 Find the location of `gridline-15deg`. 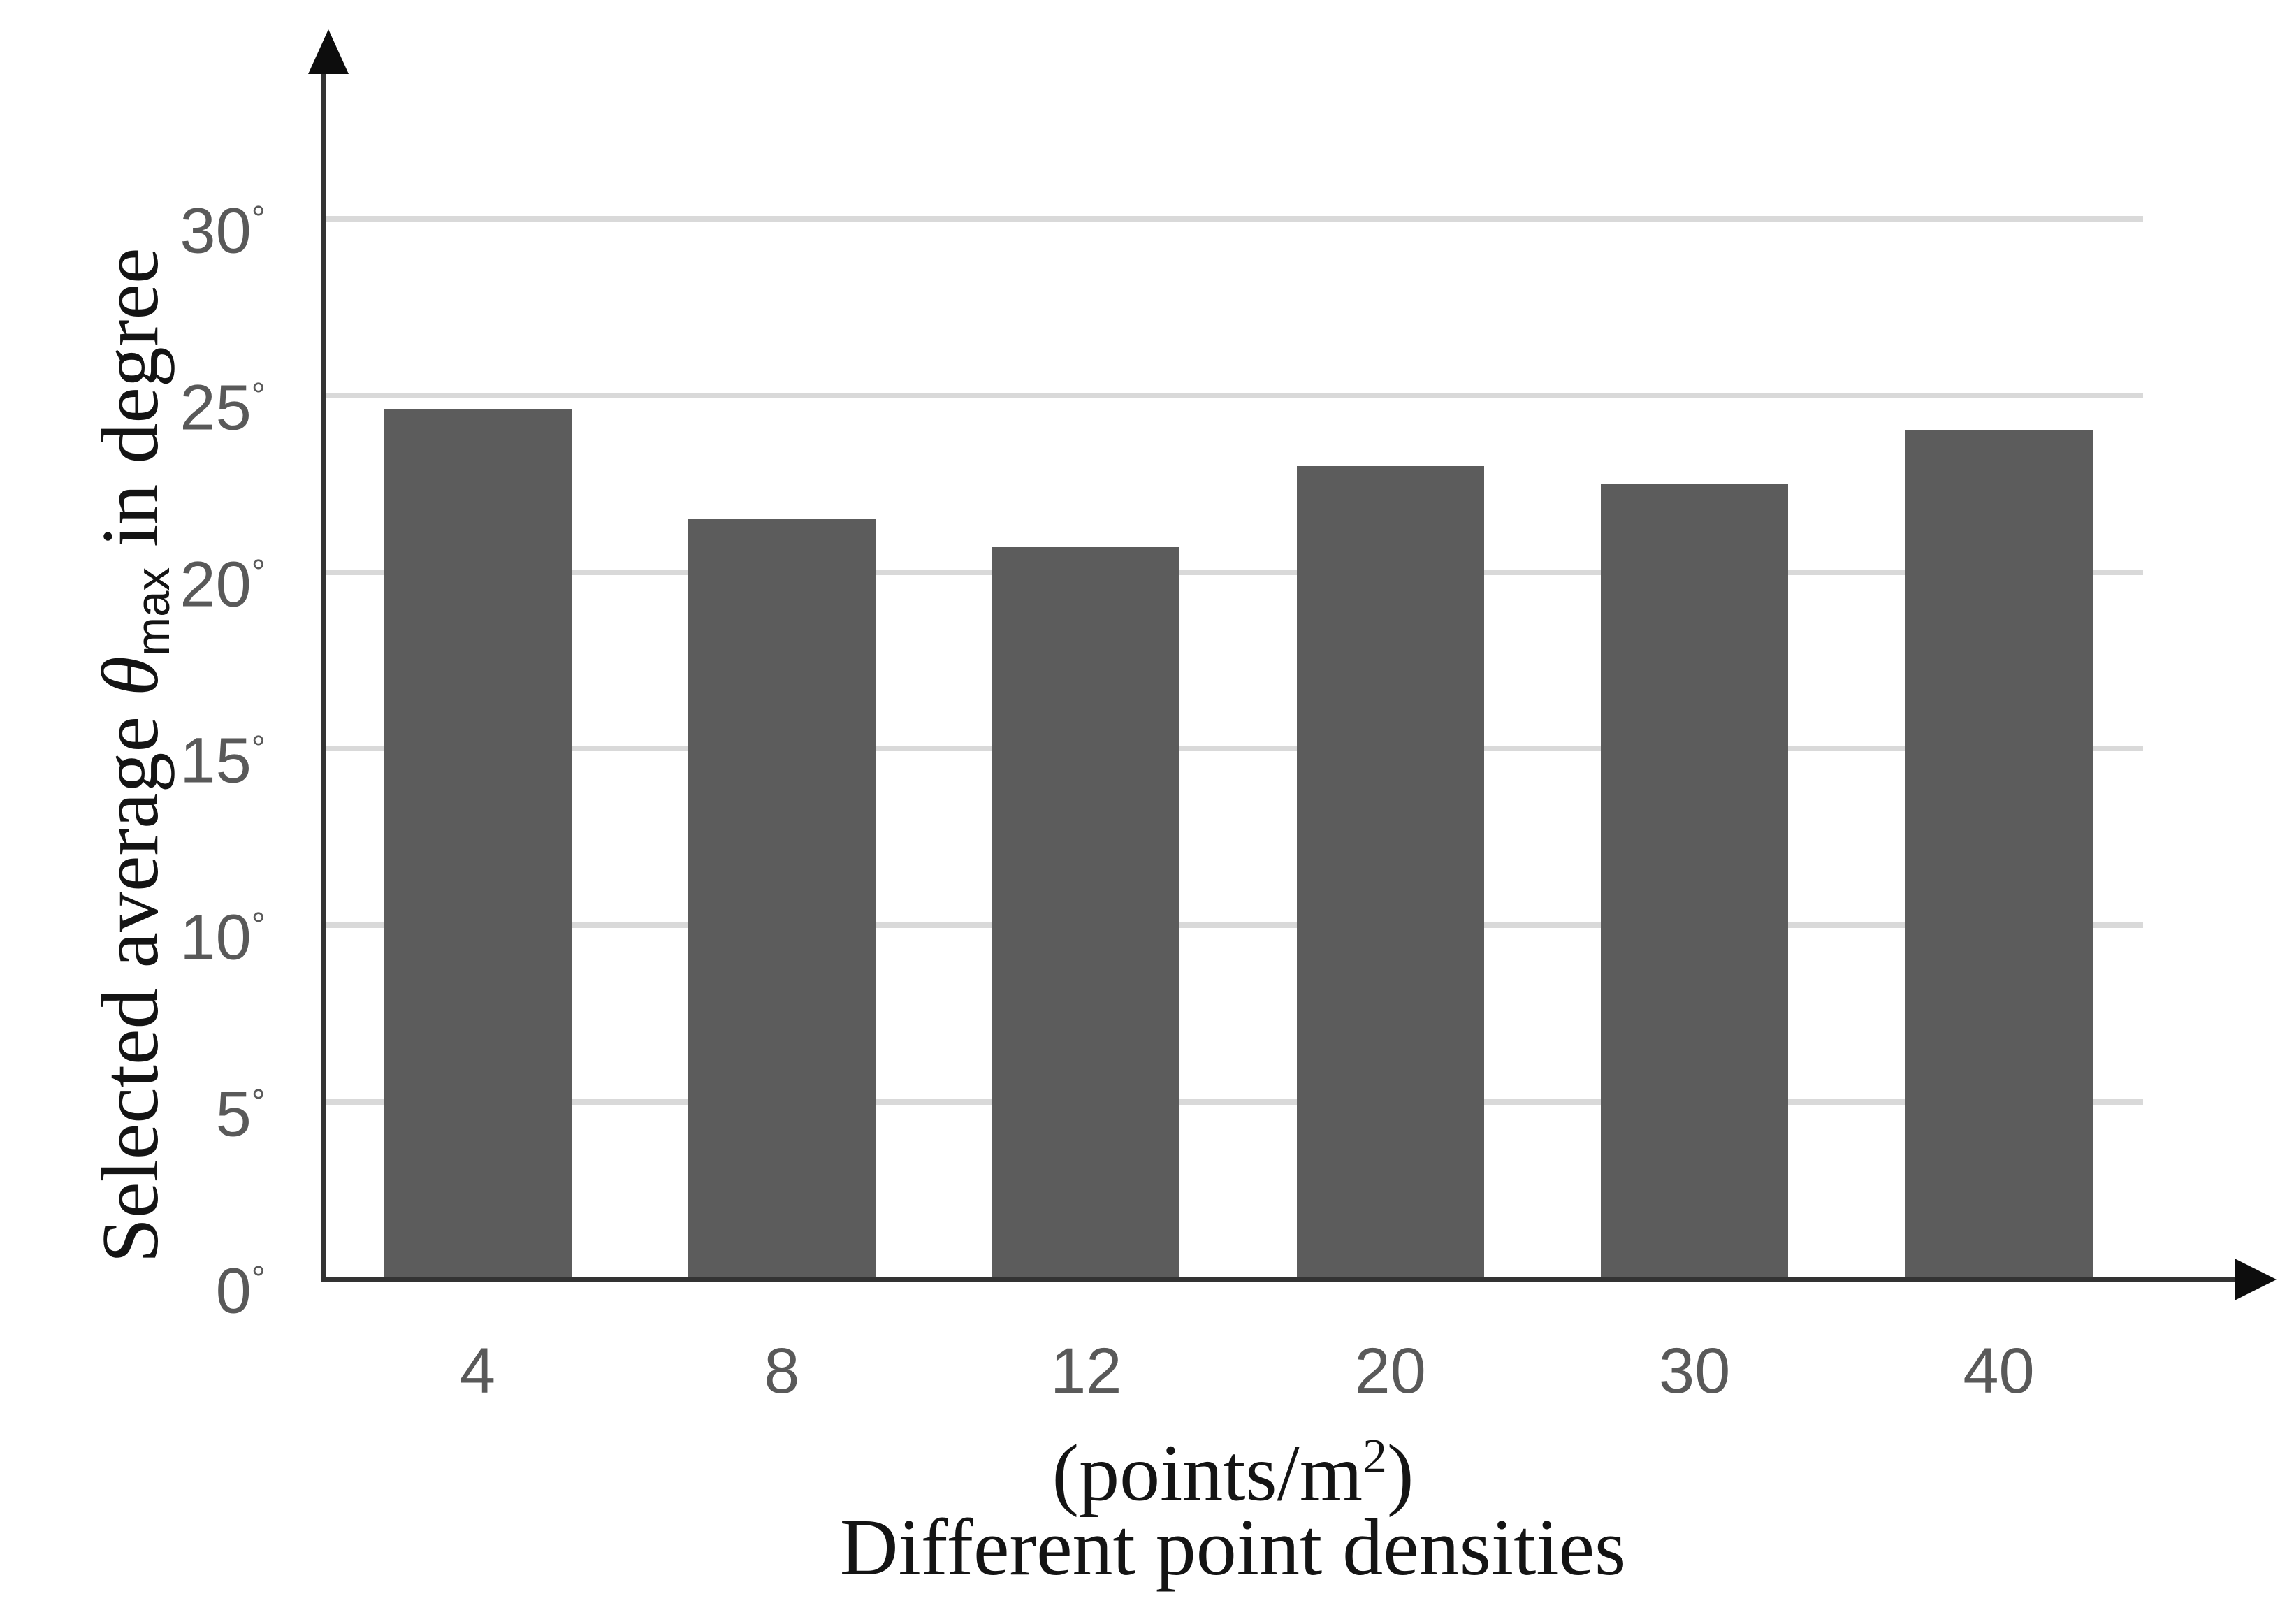

gridline-15deg is located at coordinates (1233, 749).